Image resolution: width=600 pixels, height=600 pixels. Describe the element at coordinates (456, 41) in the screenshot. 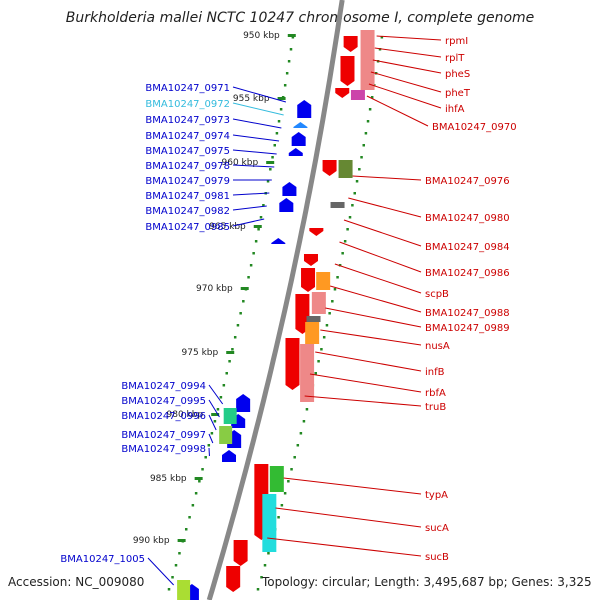

I see `right-gene-label: rpmI` at that location.